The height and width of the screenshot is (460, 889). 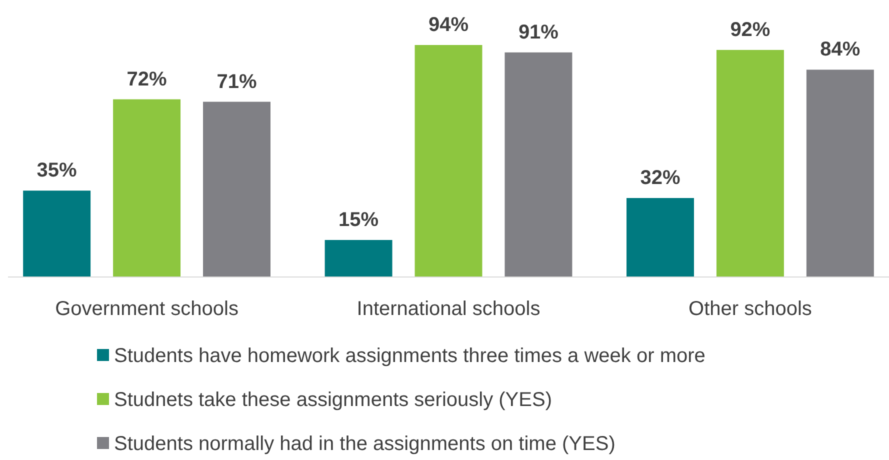 What do you see at coordinates (236, 81) in the screenshot?
I see `data-label: 71%` at bounding box center [236, 81].